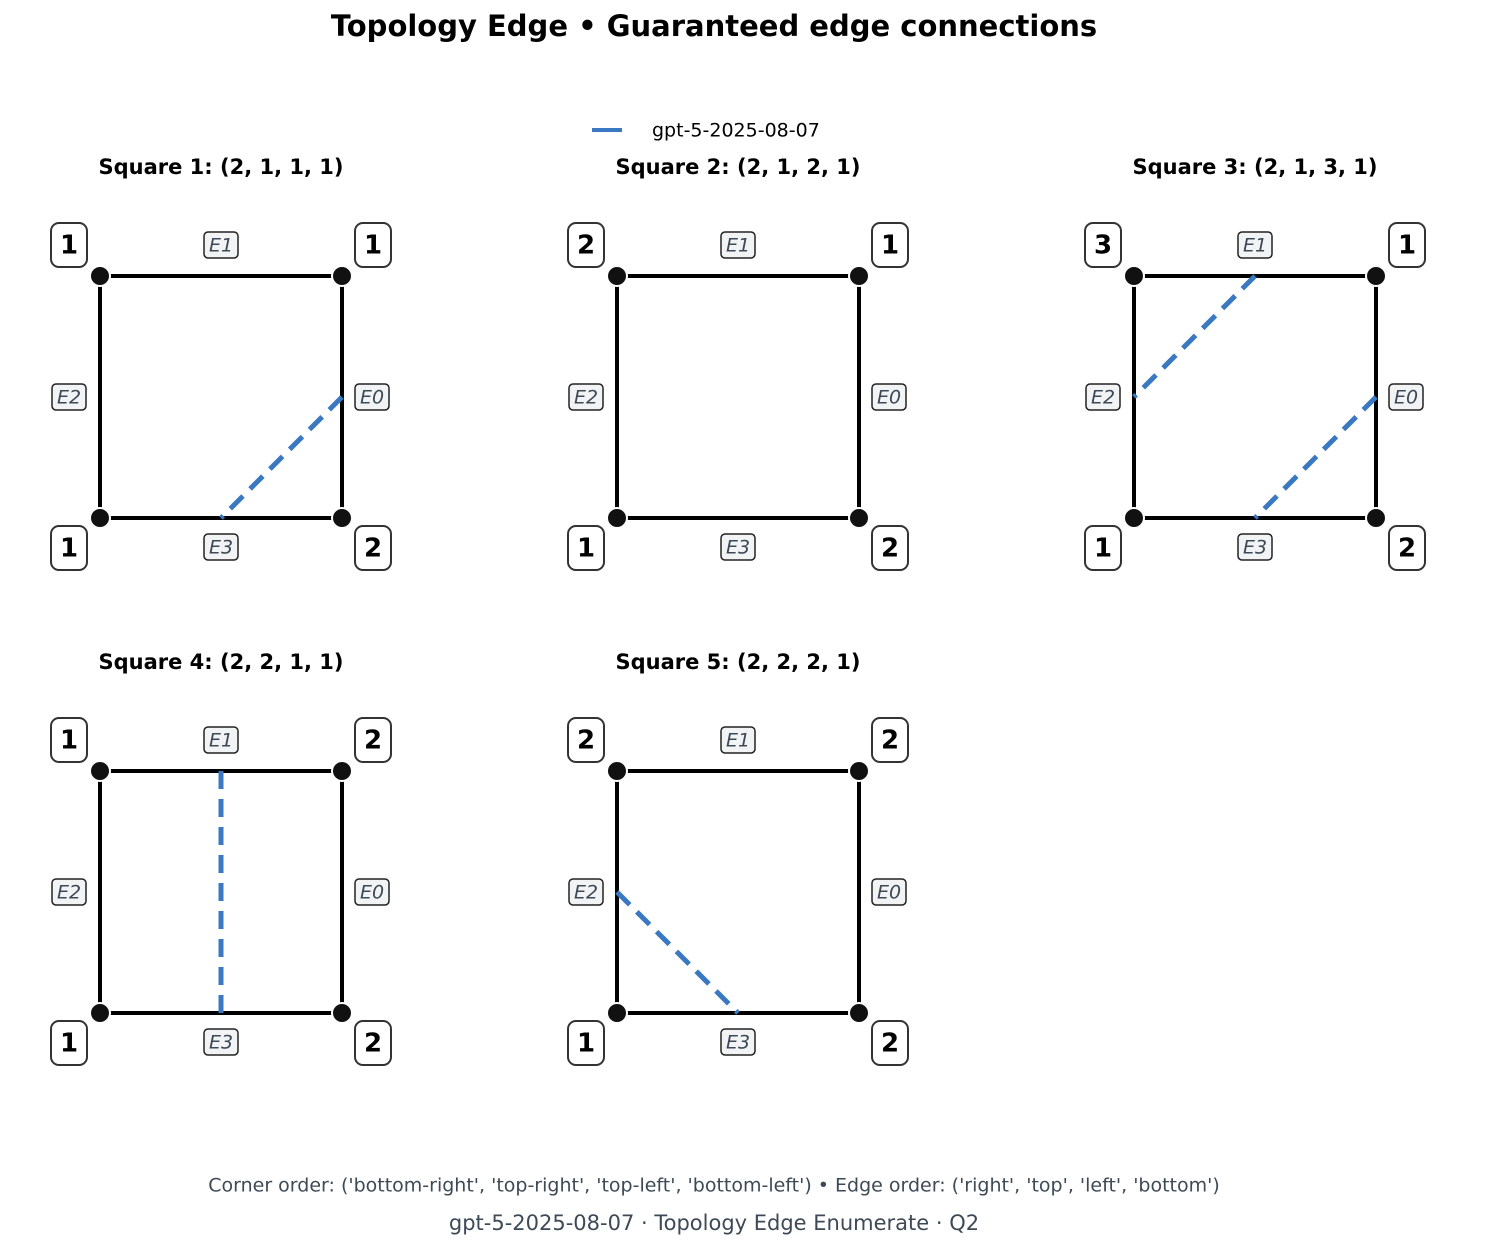  What do you see at coordinates (736, 131) in the screenshot?
I see `legend-label: gpt-5-2025-08-07` at bounding box center [736, 131].